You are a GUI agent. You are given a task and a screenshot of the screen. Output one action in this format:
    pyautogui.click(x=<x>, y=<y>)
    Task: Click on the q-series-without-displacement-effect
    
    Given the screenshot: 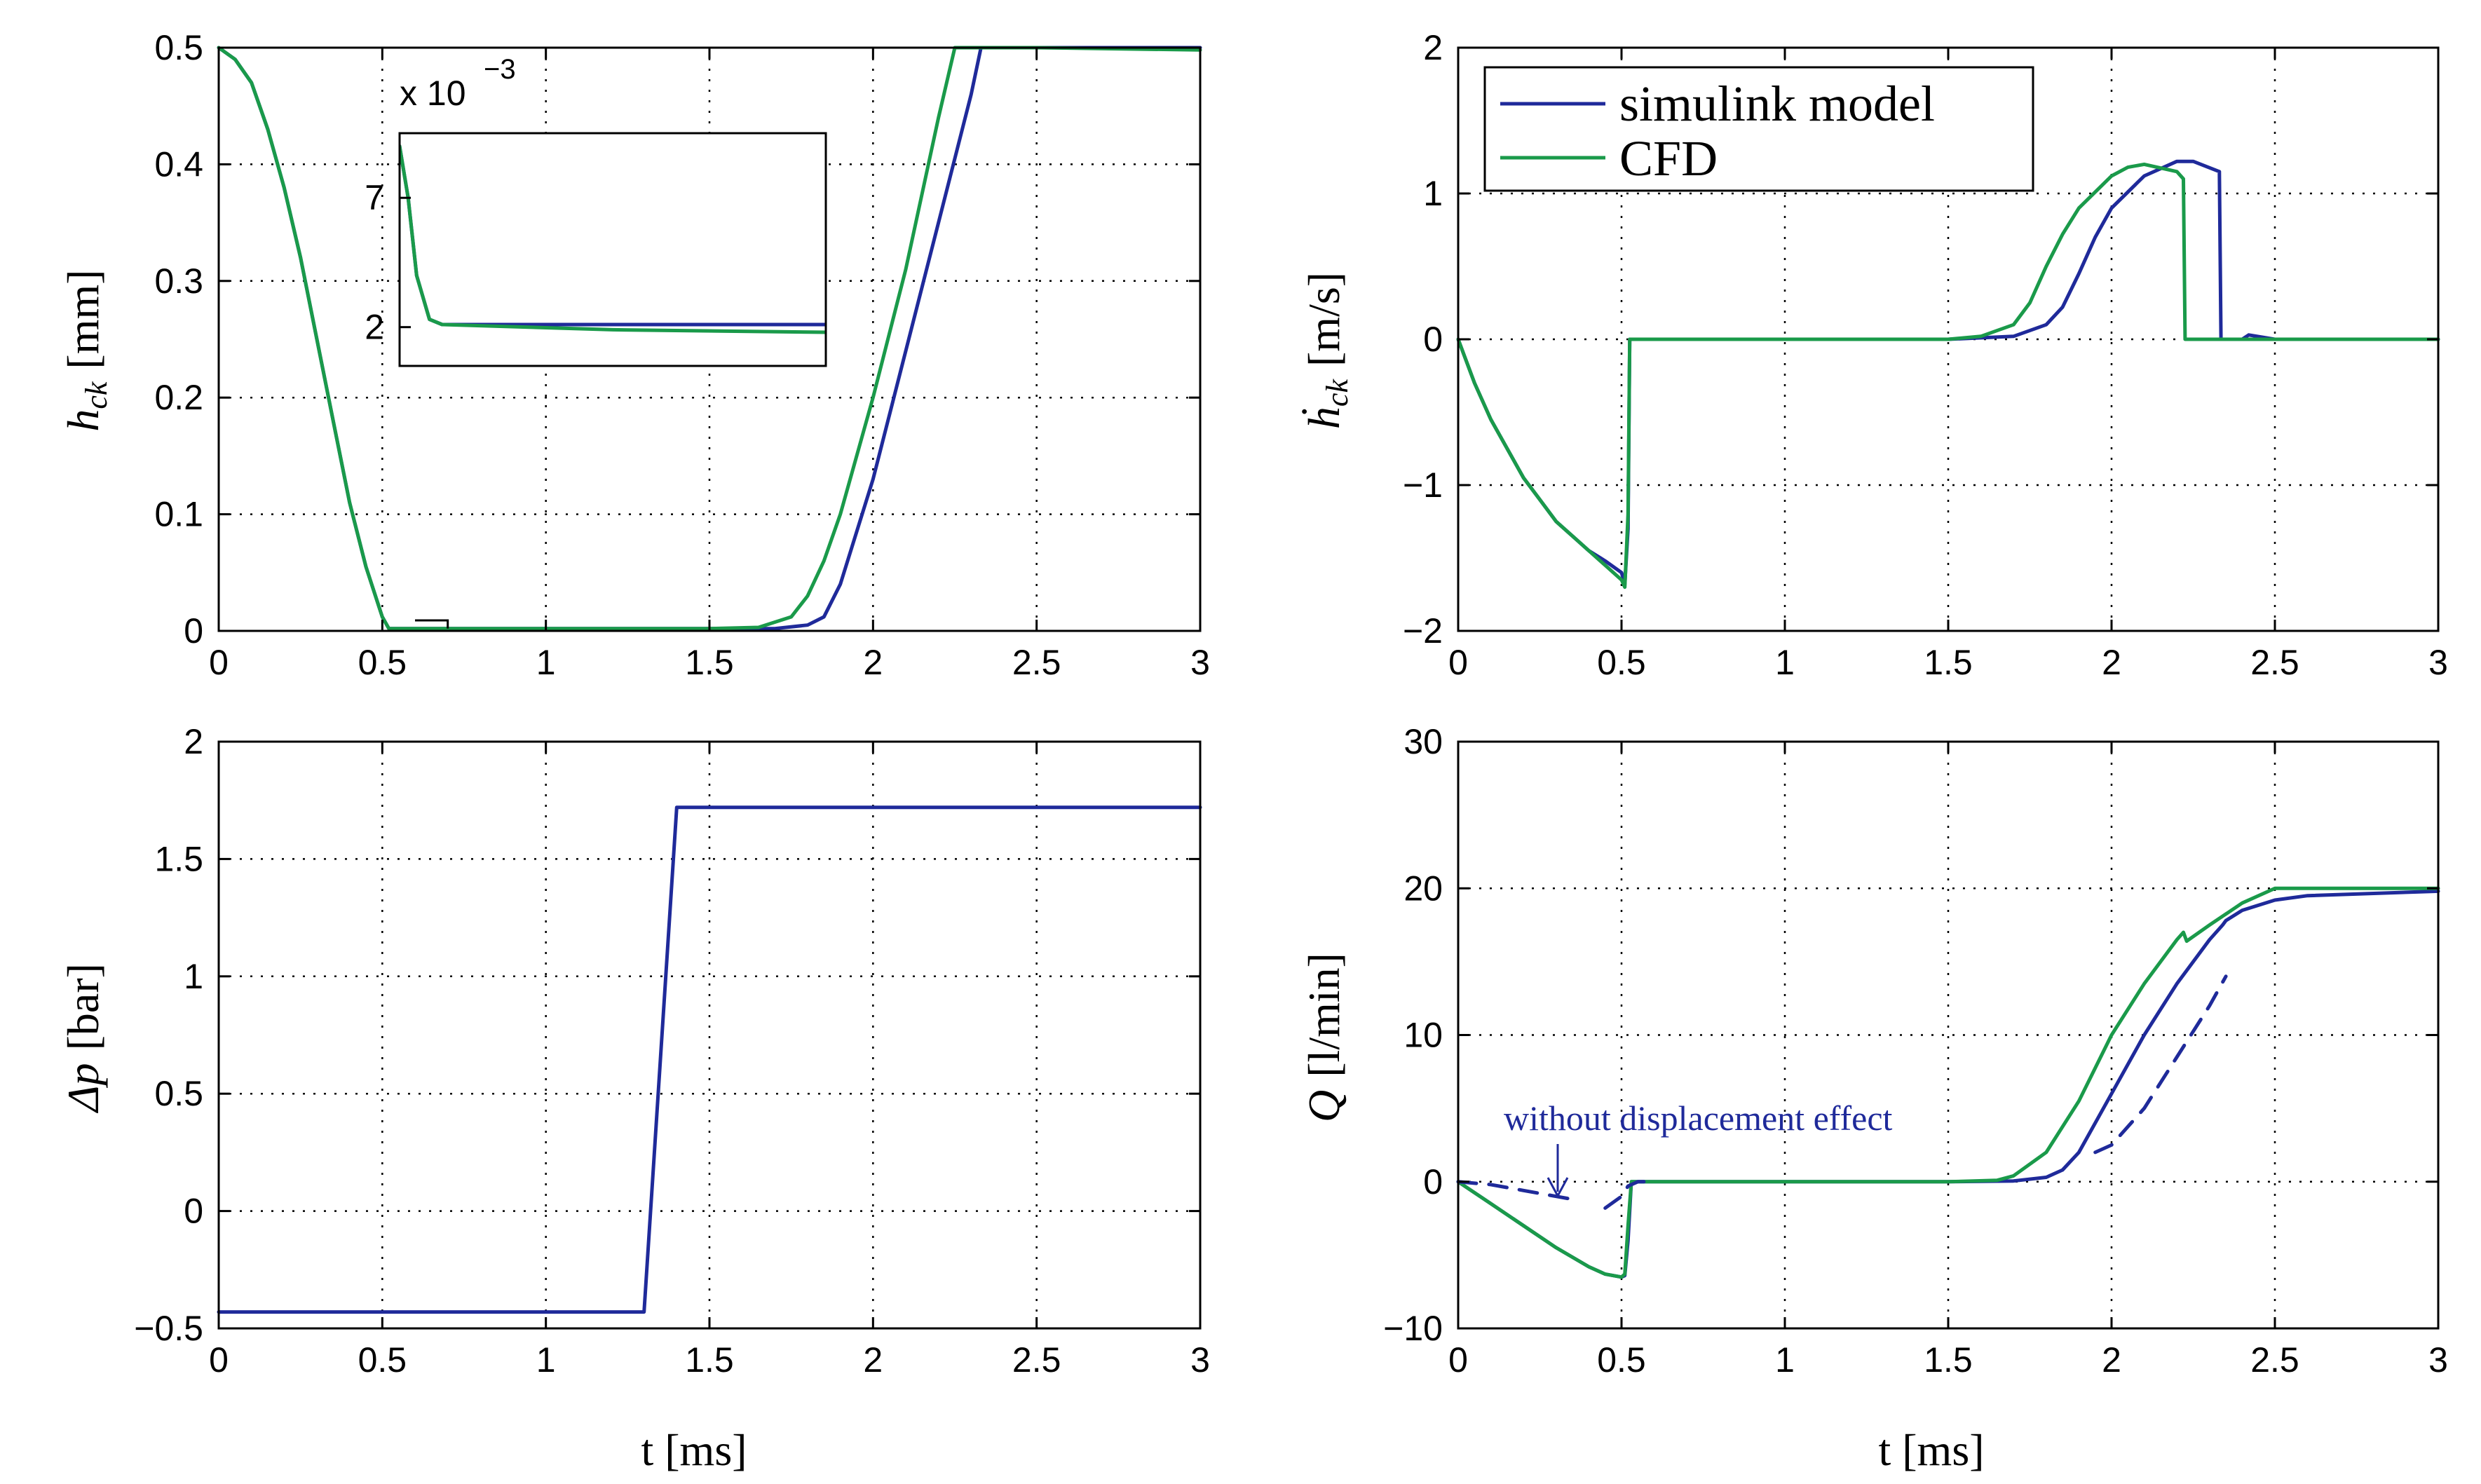 What is the action you would take?
    pyautogui.click(x=1515, y=1191)
    